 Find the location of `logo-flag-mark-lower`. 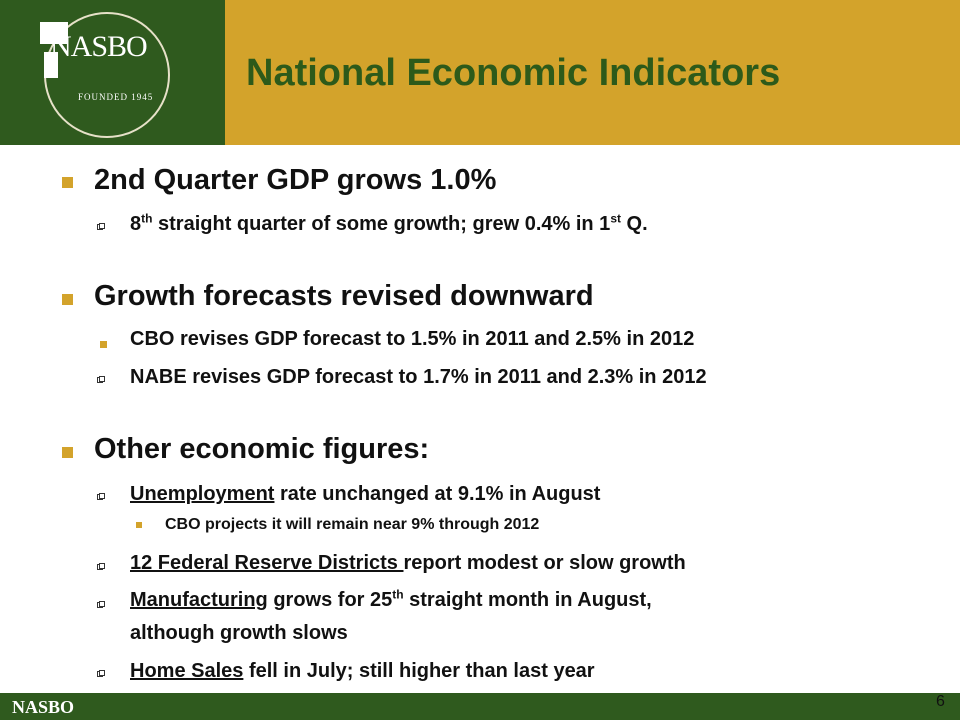

logo-flag-mark-lower is located at coordinates (51, 65).